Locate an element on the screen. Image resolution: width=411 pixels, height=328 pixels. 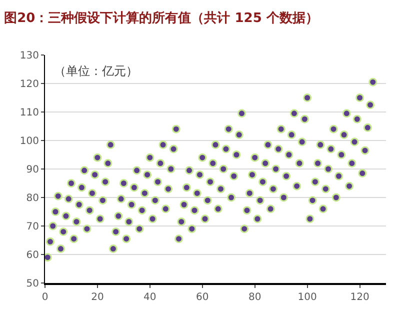
y-tick-label: 120 is located at coordinates (29, 84).